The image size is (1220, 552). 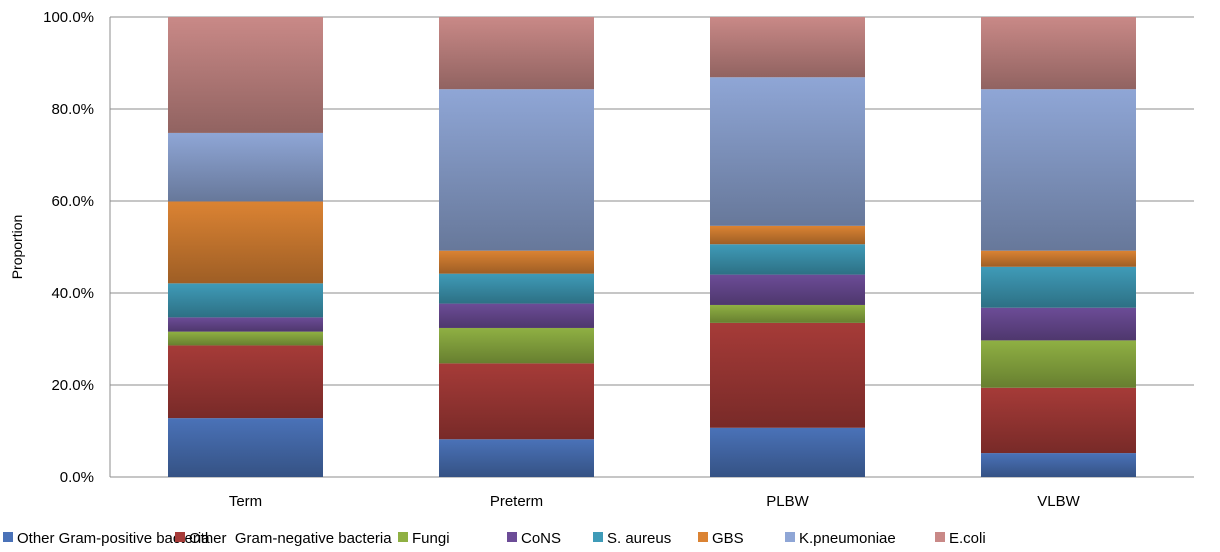 What do you see at coordinates (72, 385) in the screenshot?
I see `y-tick-label: 20.0%` at bounding box center [72, 385].